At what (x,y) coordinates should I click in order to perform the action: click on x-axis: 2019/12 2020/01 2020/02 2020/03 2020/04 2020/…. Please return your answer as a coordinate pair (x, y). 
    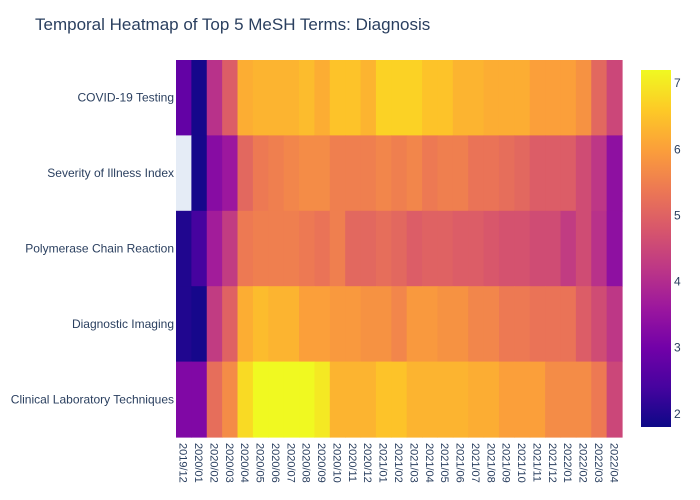
    Looking at the image, I should click on (398, 463).